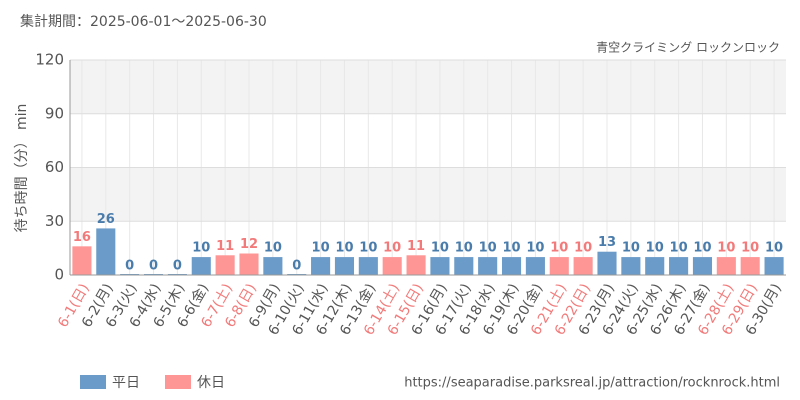  What do you see at coordinates (54, 167) in the screenshot?
I see `y-tick-label: 60` at bounding box center [54, 167].